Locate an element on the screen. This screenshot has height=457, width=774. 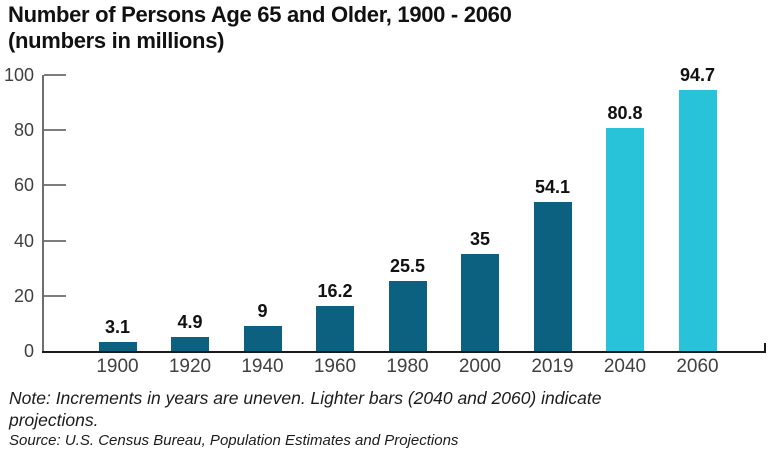
bar-value-label: 94.7 is located at coordinates (697, 75).